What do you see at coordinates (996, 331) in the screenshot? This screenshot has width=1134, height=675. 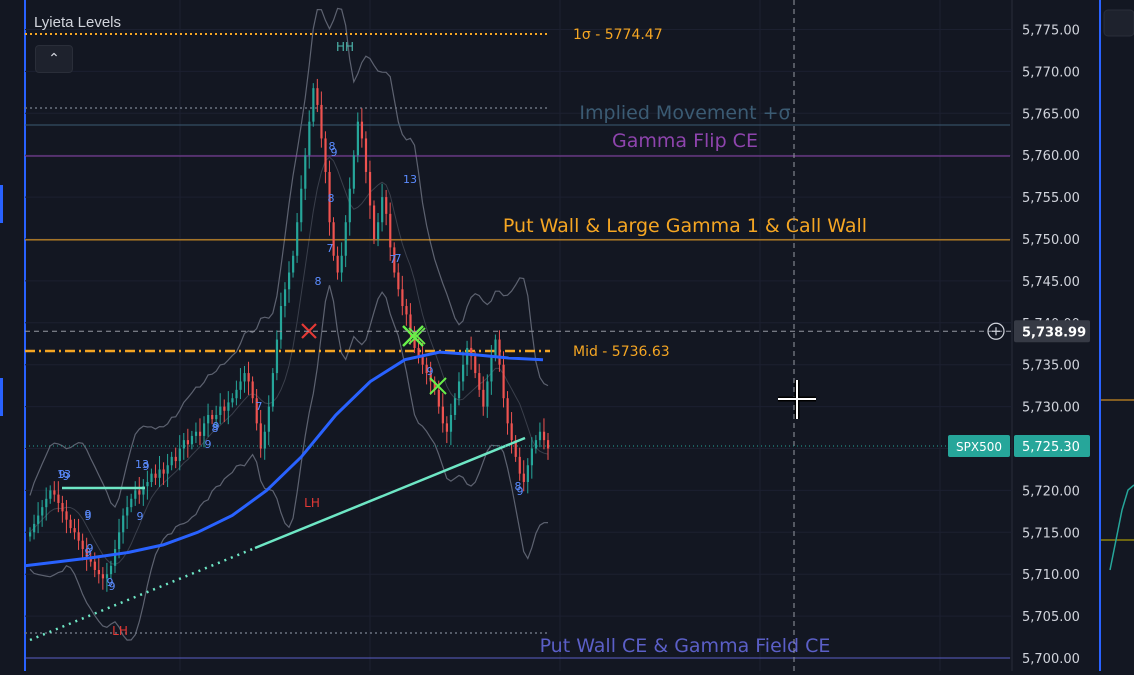 I see `add-alert-icon` at bounding box center [996, 331].